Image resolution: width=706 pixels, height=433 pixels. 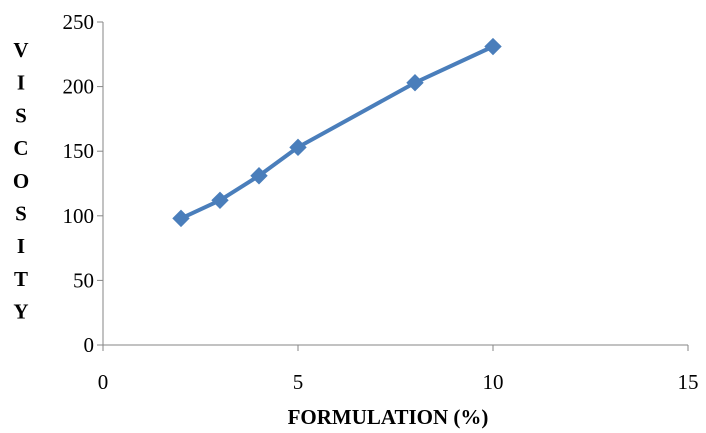 I want to click on y-tick-label: 200, so click(x=79, y=87).